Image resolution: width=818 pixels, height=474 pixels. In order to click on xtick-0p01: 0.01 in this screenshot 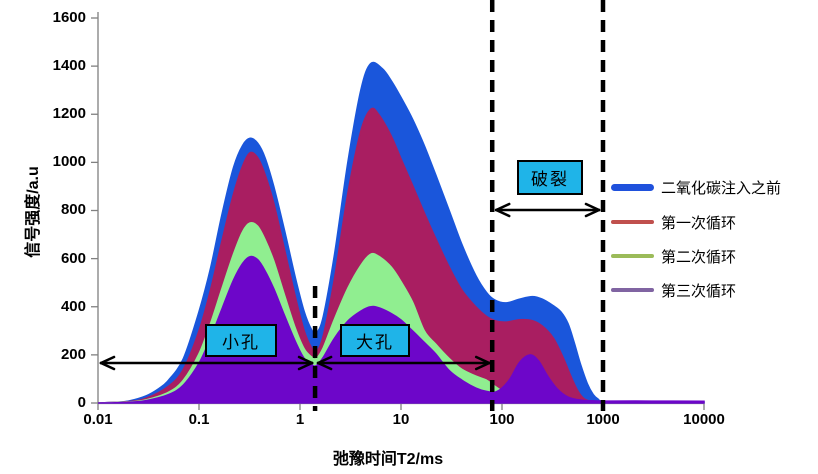, I will do `click(98, 419)`.